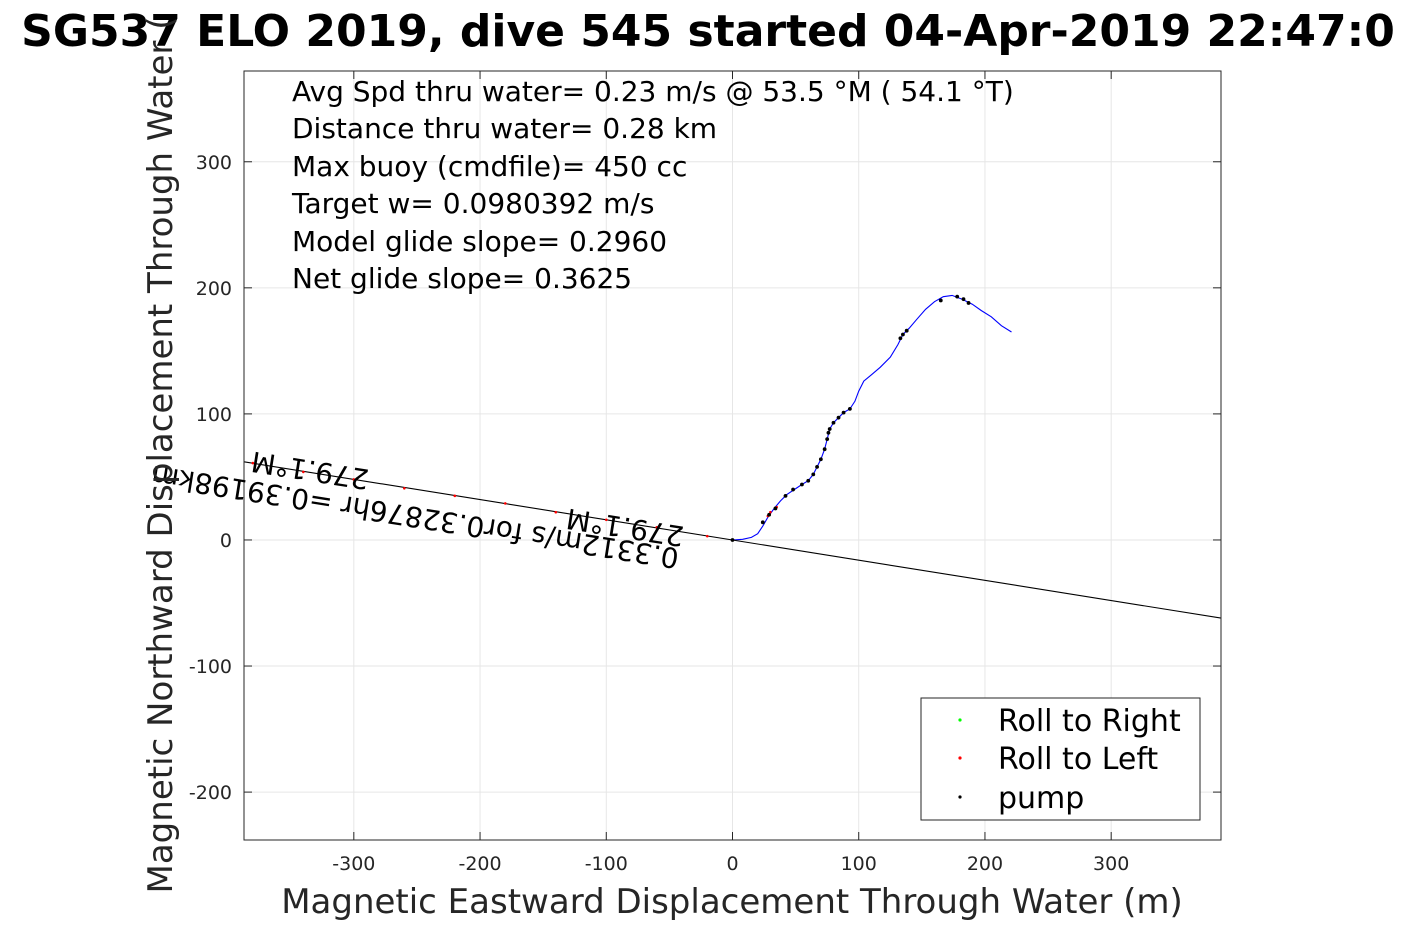 The height and width of the screenshot is (945, 1417). Describe the element at coordinates (214, 415) in the screenshot. I see `y-tick-label: 100` at that location.